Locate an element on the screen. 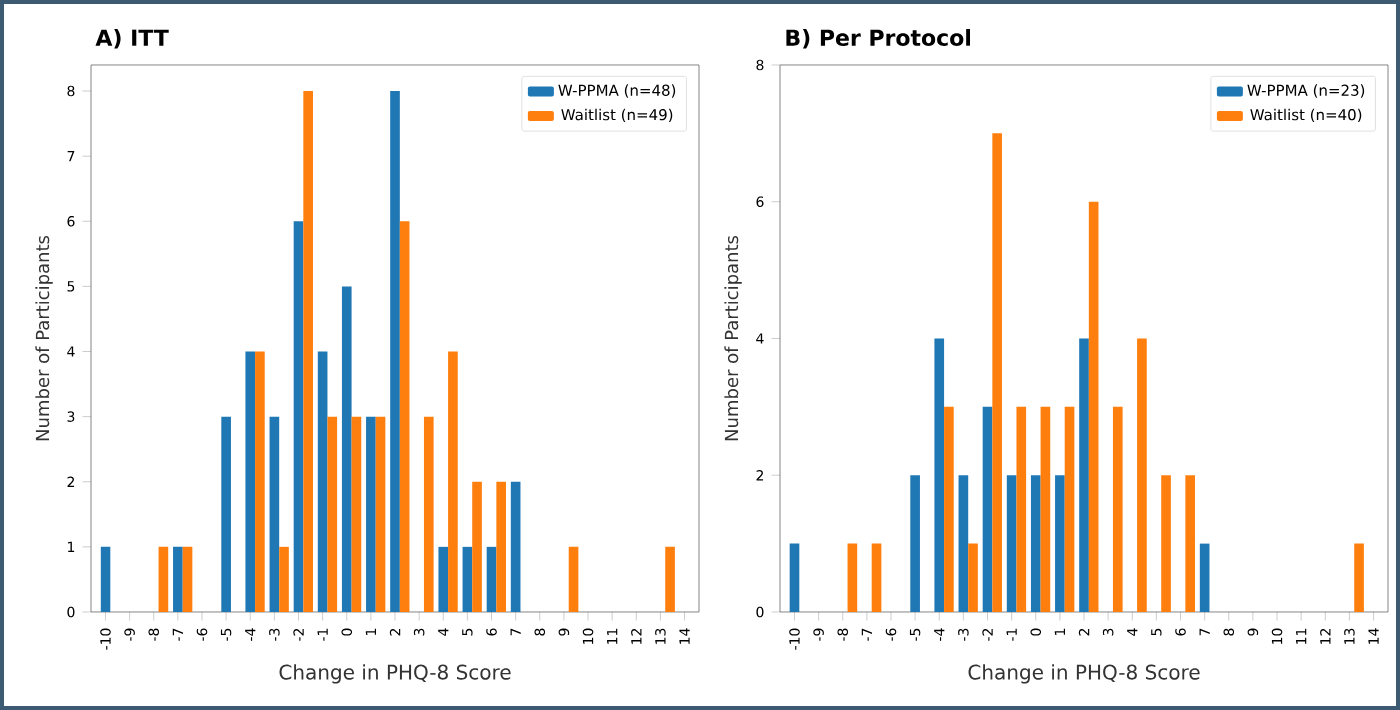 The width and height of the screenshot is (1400, 710). legend-label: Waitlist (n=40) is located at coordinates (1306, 115).